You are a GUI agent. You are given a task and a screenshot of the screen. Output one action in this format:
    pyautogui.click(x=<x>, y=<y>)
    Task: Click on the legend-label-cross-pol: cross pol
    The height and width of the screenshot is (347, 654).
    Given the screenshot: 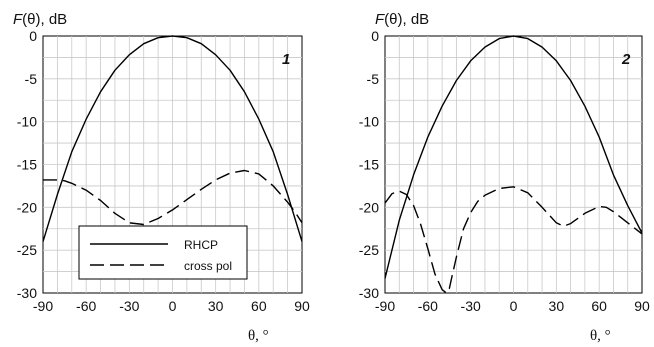 What is the action you would take?
    pyautogui.click(x=208, y=266)
    